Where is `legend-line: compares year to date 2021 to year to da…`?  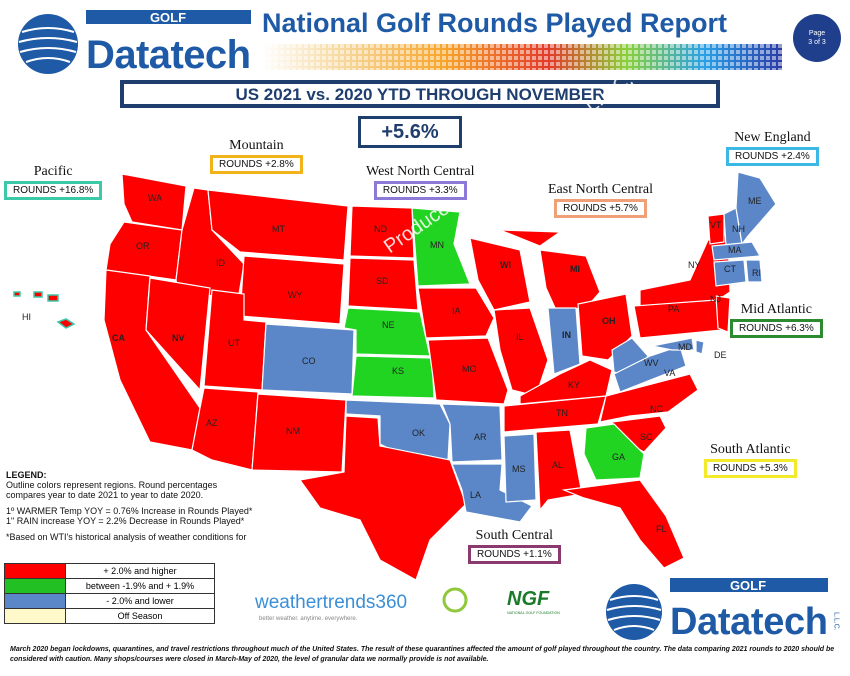 legend-line: compares year to date 2021 to year to da… is located at coordinates (105, 495).